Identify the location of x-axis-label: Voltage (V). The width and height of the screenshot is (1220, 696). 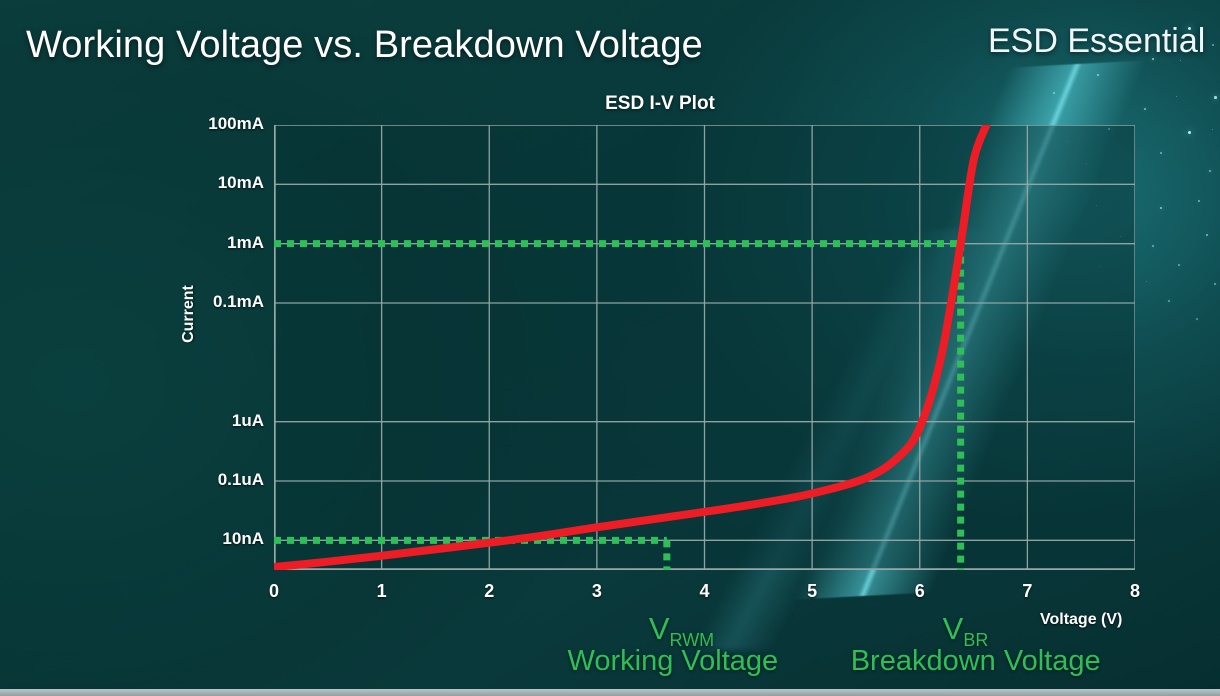
(1081, 619).